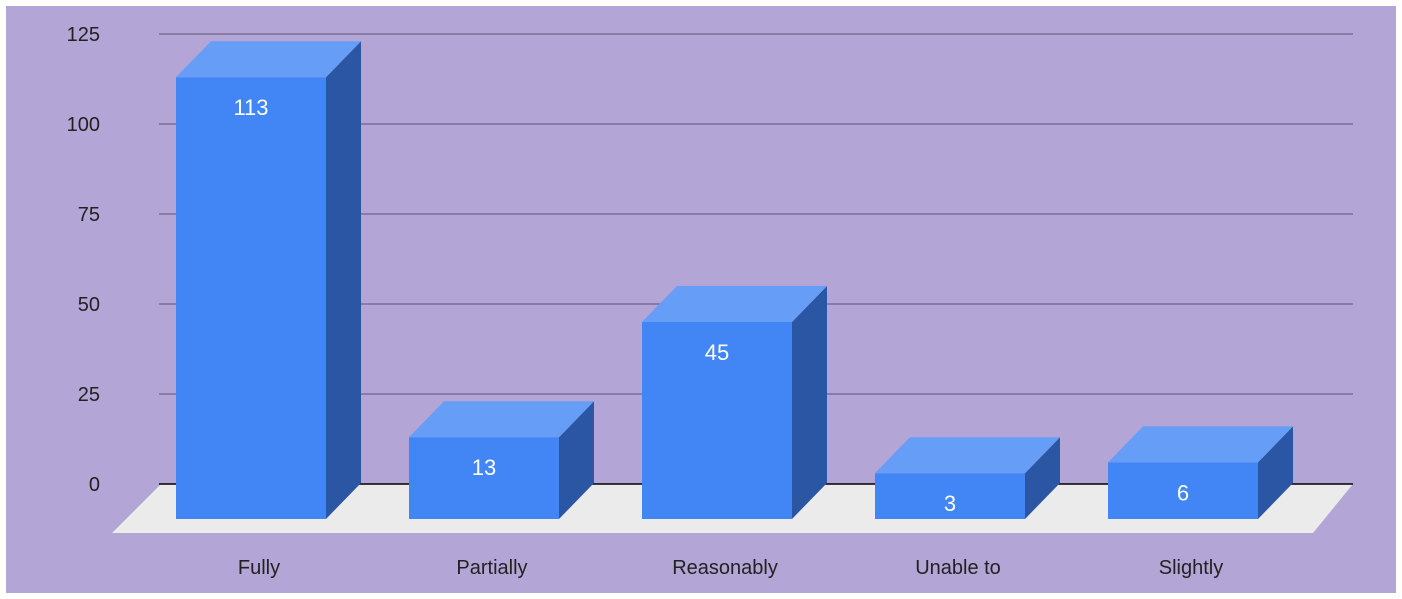 The width and height of the screenshot is (1402, 599). Describe the element at coordinates (958, 568) in the screenshot. I see `x-tick-label: Unable to` at that location.